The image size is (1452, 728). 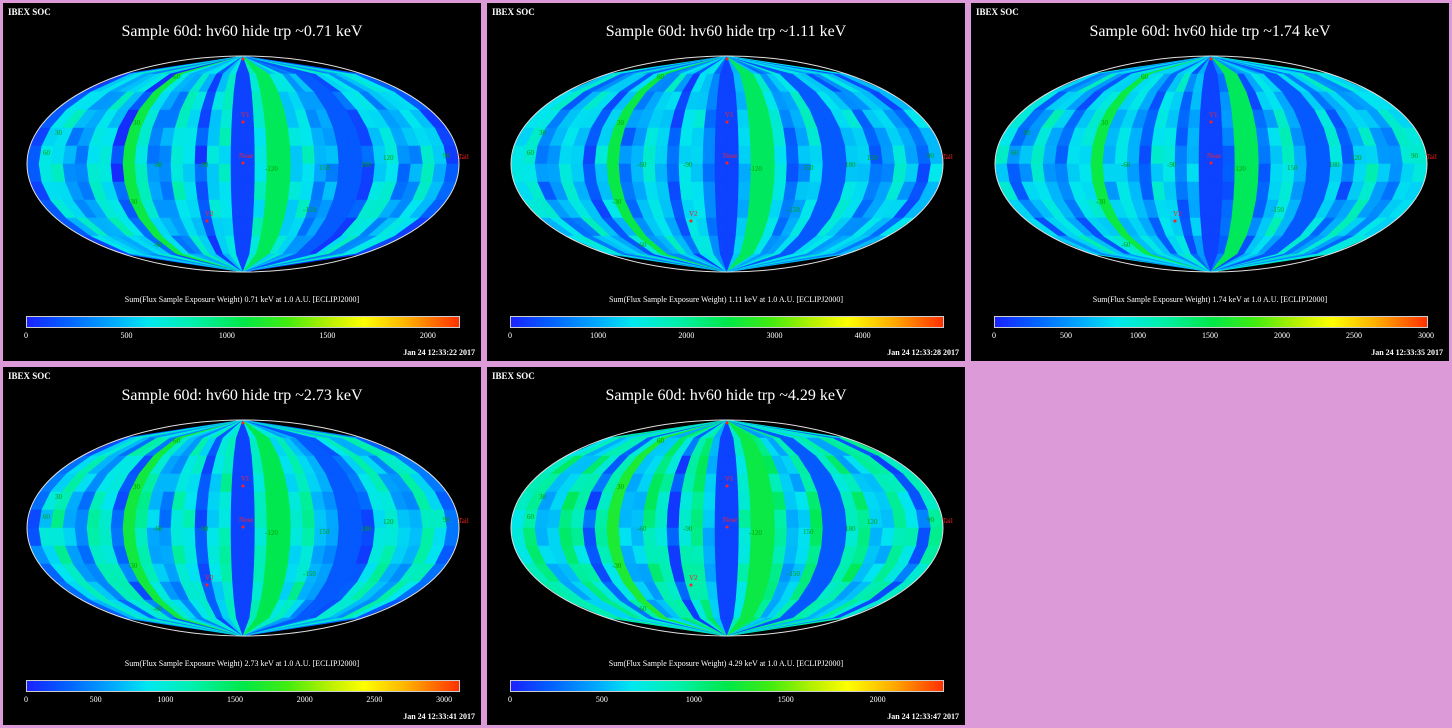 What do you see at coordinates (95, 699) in the screenshot?
I see `colorbar-tick-label: 500` at bounding box center [95, 699].